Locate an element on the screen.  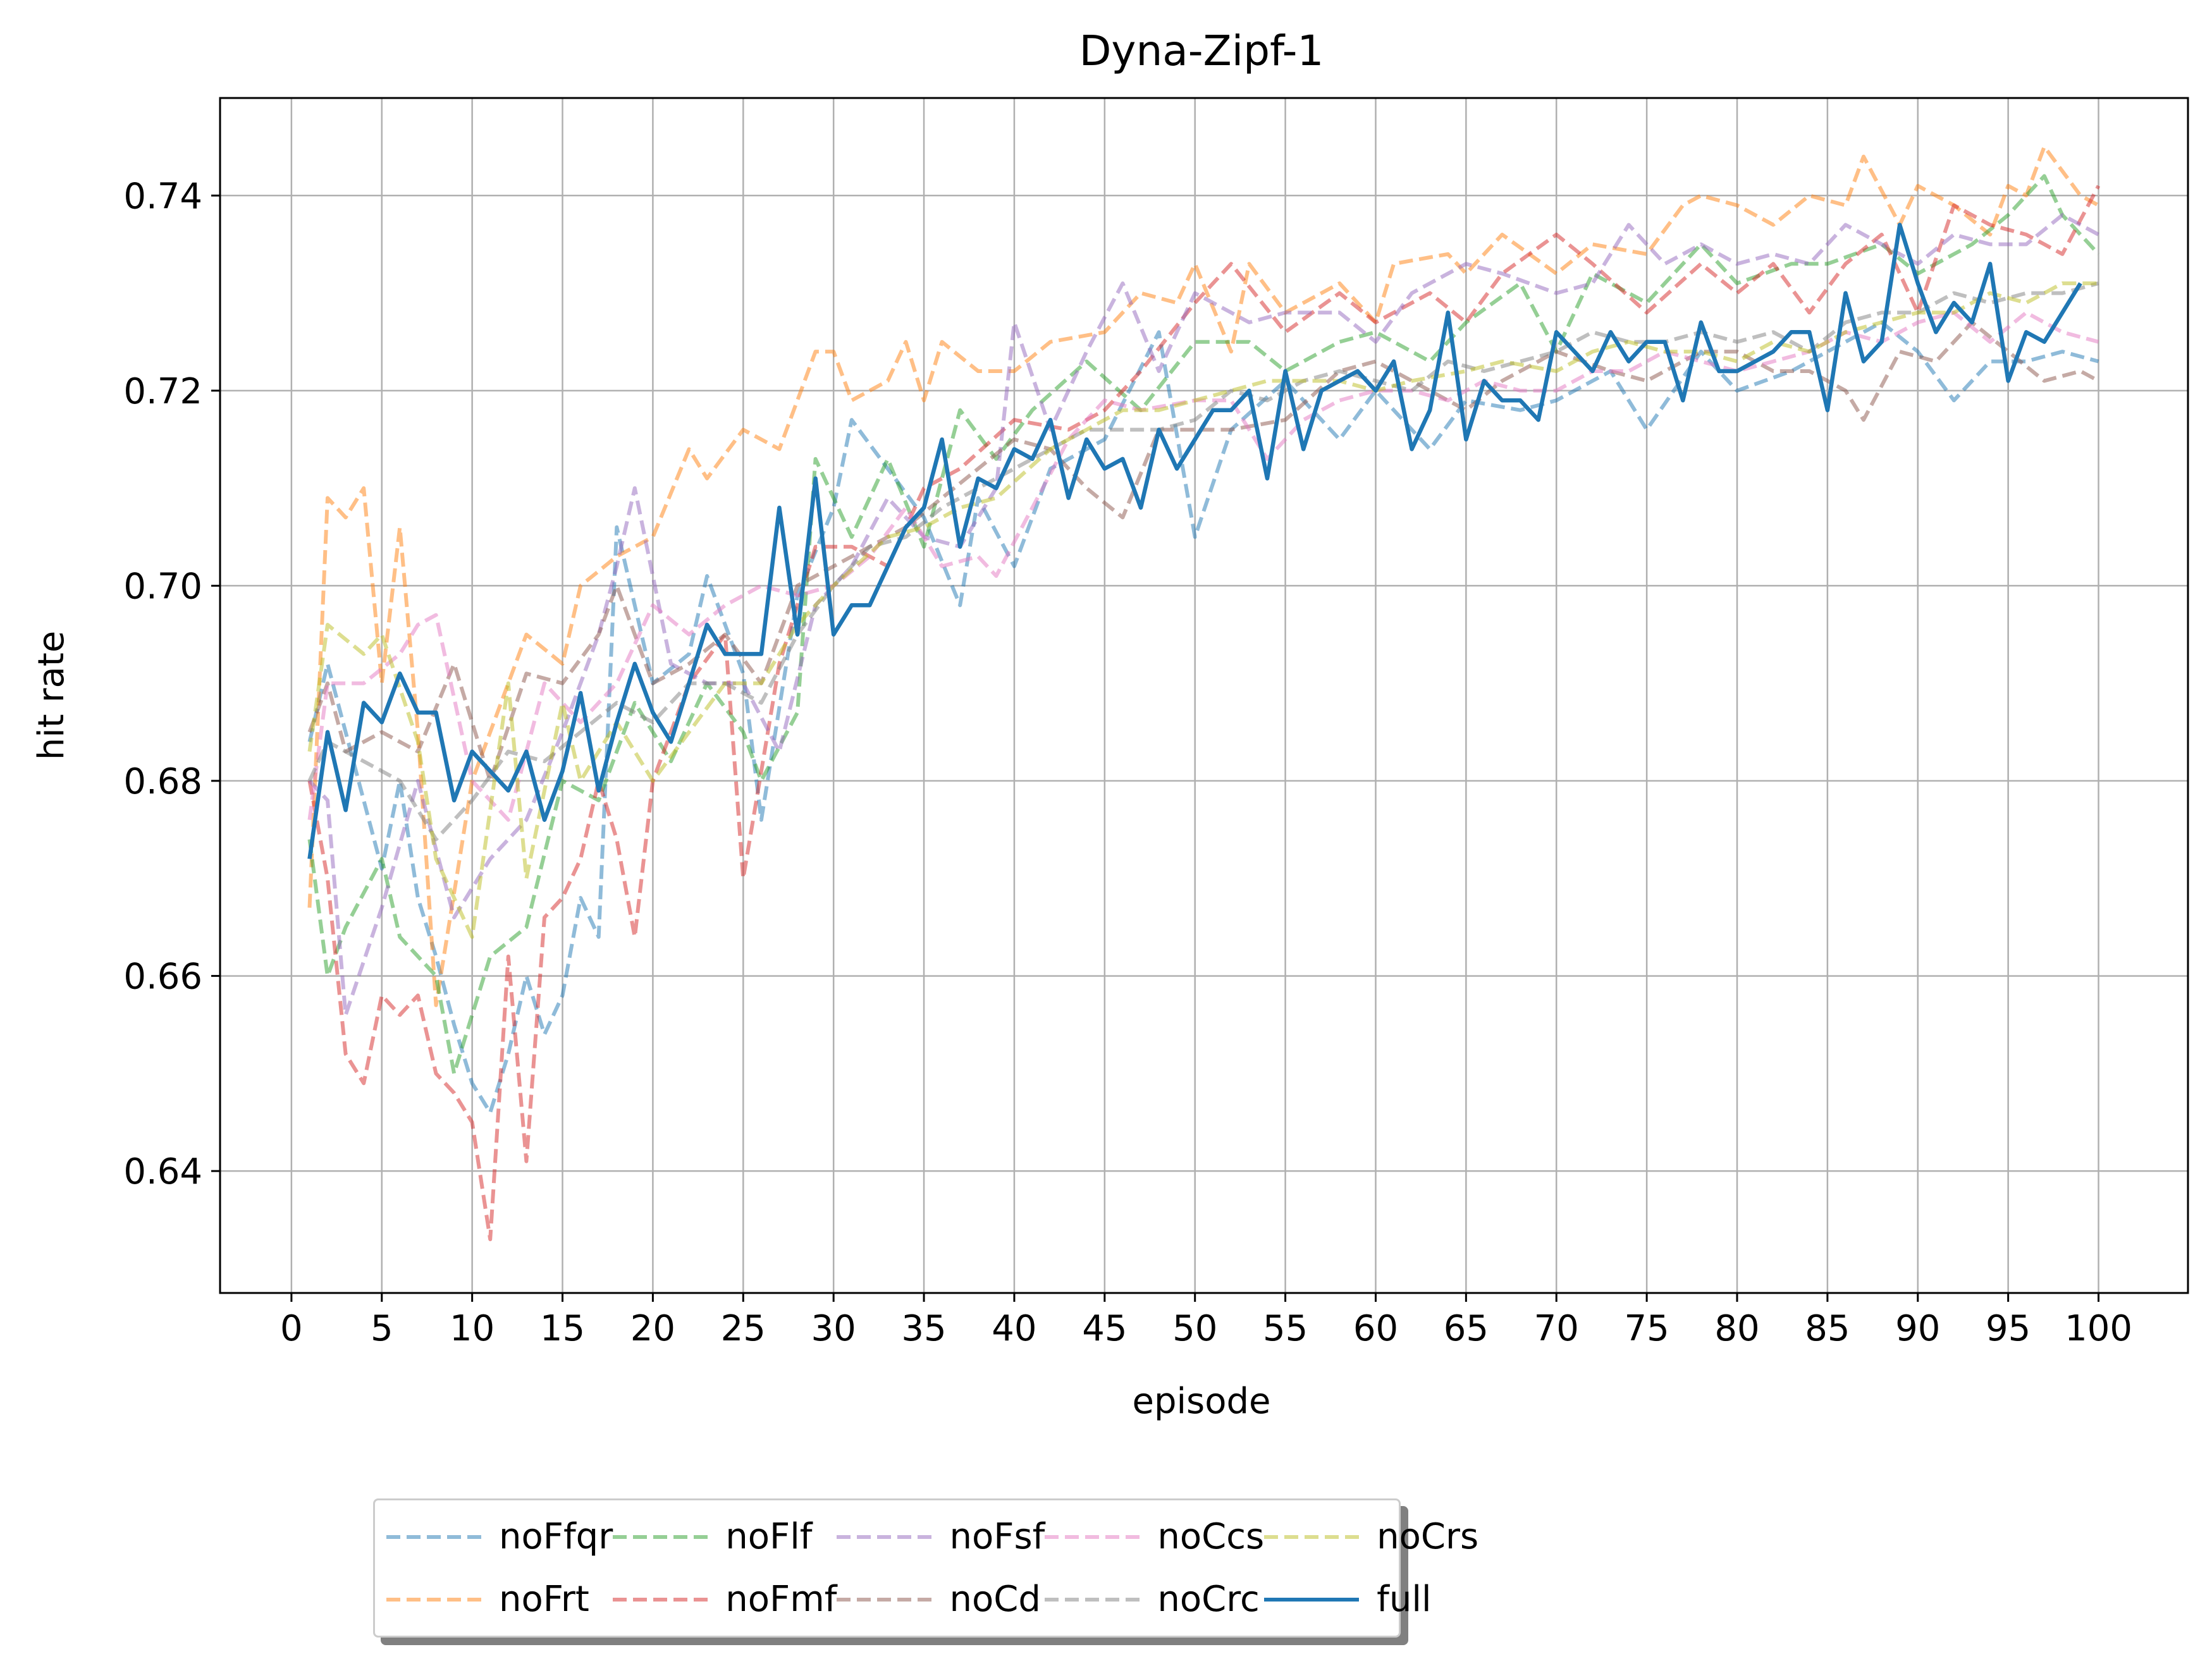
chart-title: Dyna-Zipf-1 is located at coordinates (1202, 51).